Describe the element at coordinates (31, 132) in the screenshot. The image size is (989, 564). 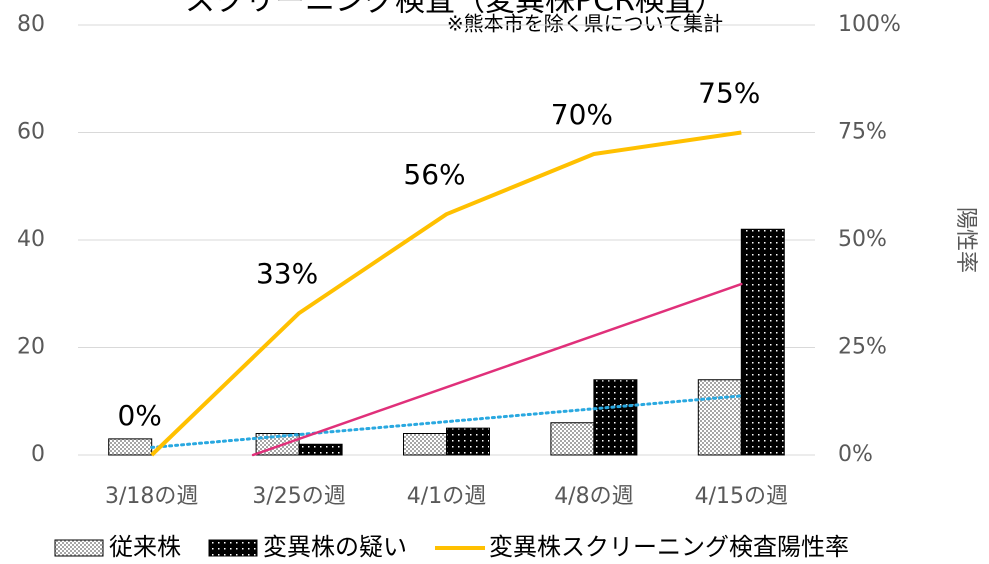
I see `y-tick-label: 60` at that location.